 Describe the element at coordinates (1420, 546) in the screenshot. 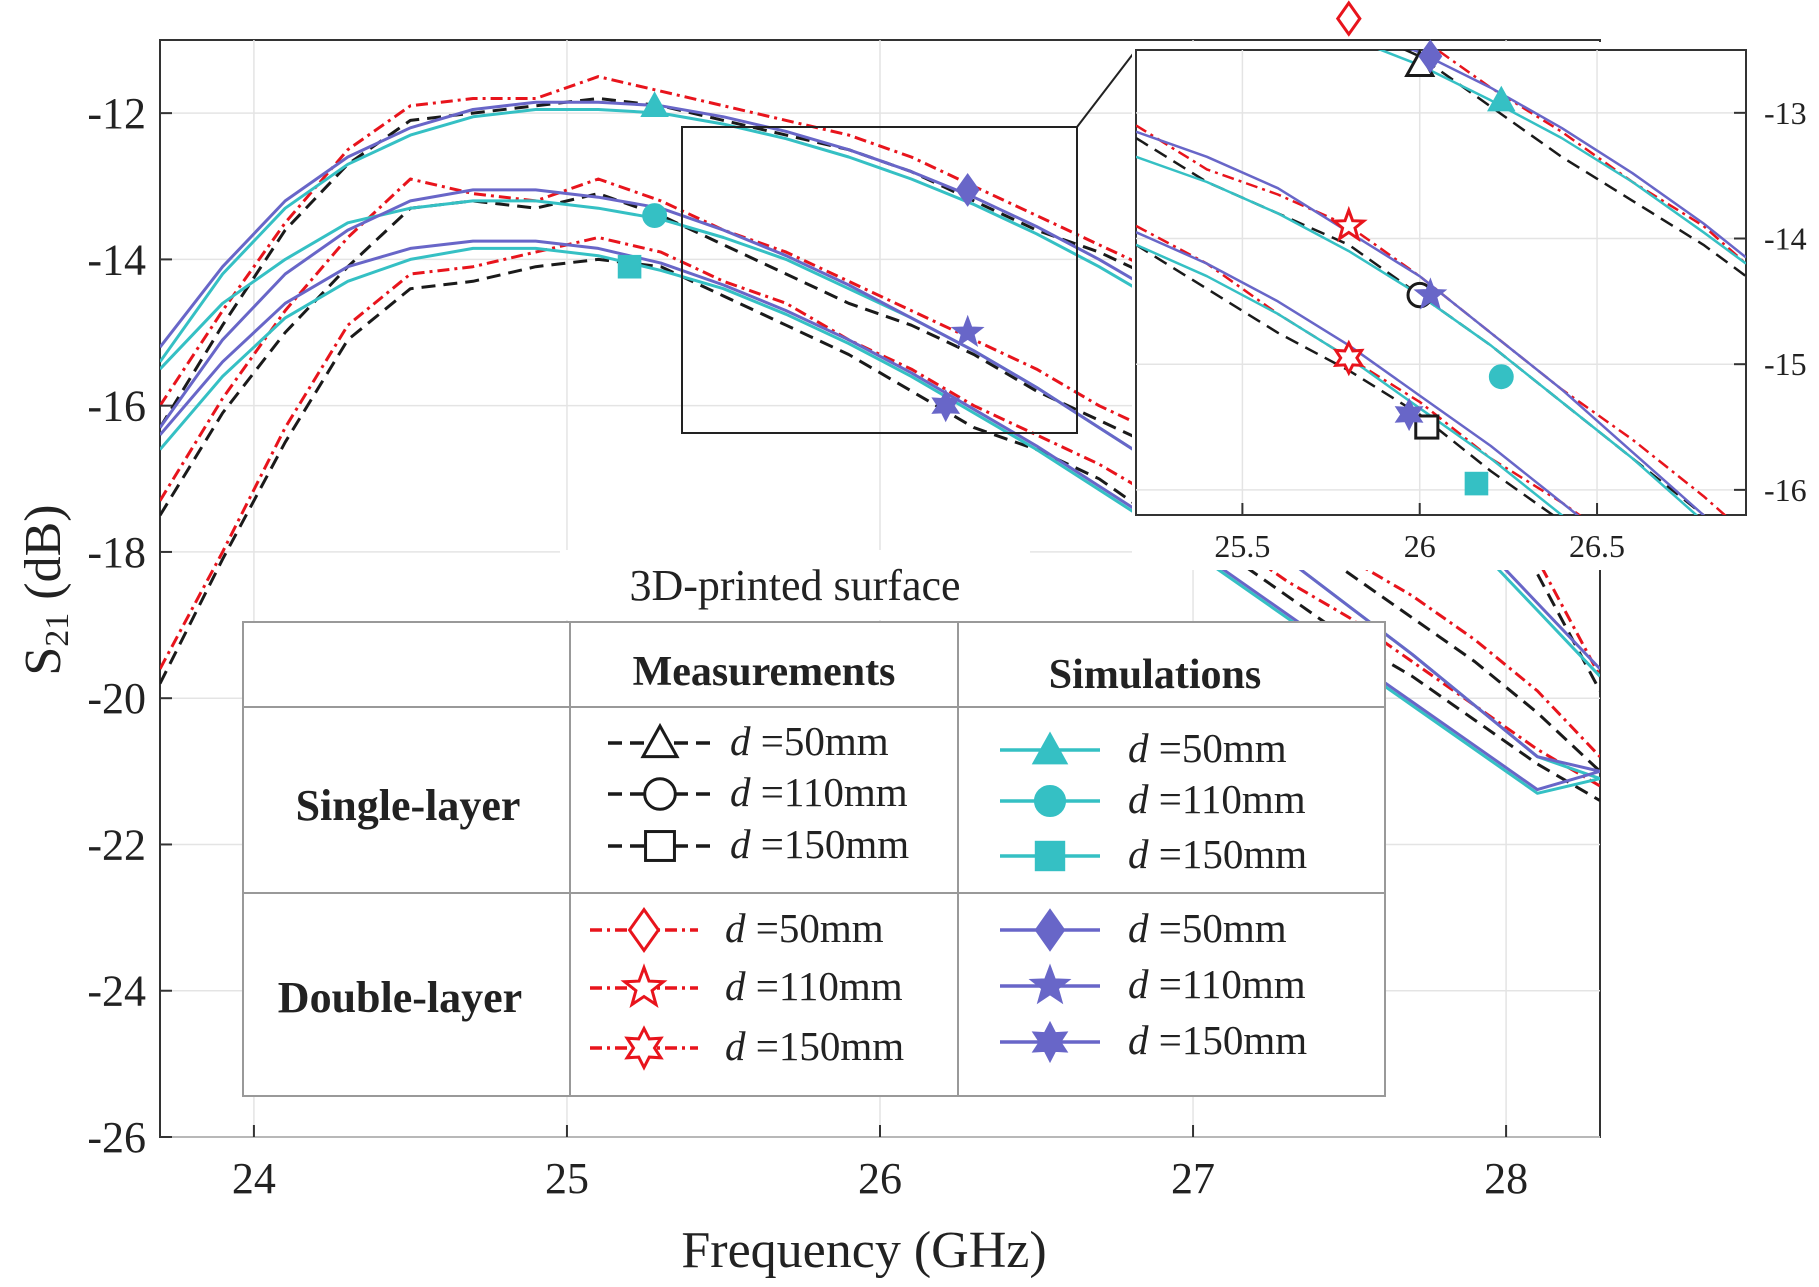

I see `inset-x-tick-label: 26` at that location.